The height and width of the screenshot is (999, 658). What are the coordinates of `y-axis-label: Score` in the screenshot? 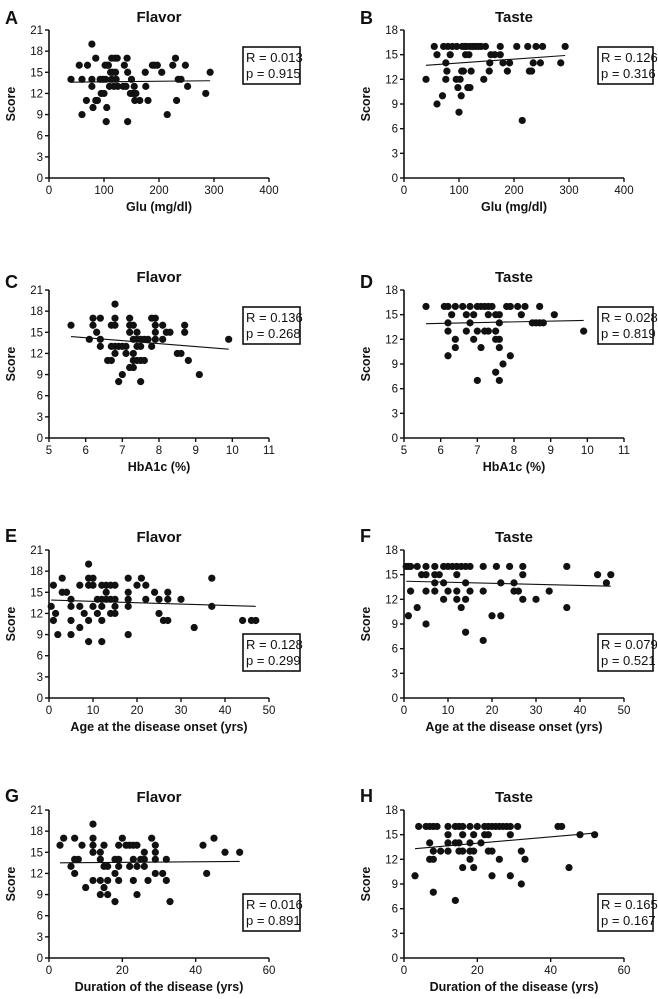 It's located at (366, 884).